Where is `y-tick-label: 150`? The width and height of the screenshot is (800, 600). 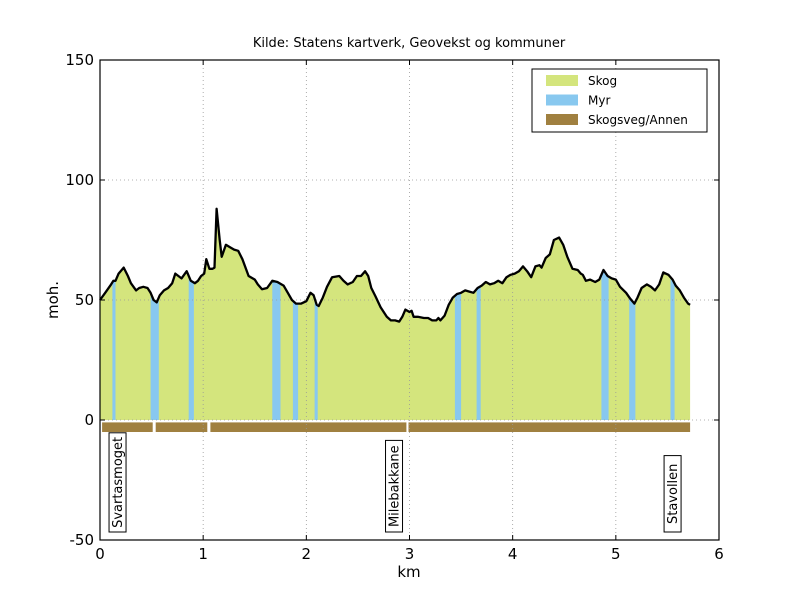 y-tick-label: 150 is located at coordinates (79, 60).